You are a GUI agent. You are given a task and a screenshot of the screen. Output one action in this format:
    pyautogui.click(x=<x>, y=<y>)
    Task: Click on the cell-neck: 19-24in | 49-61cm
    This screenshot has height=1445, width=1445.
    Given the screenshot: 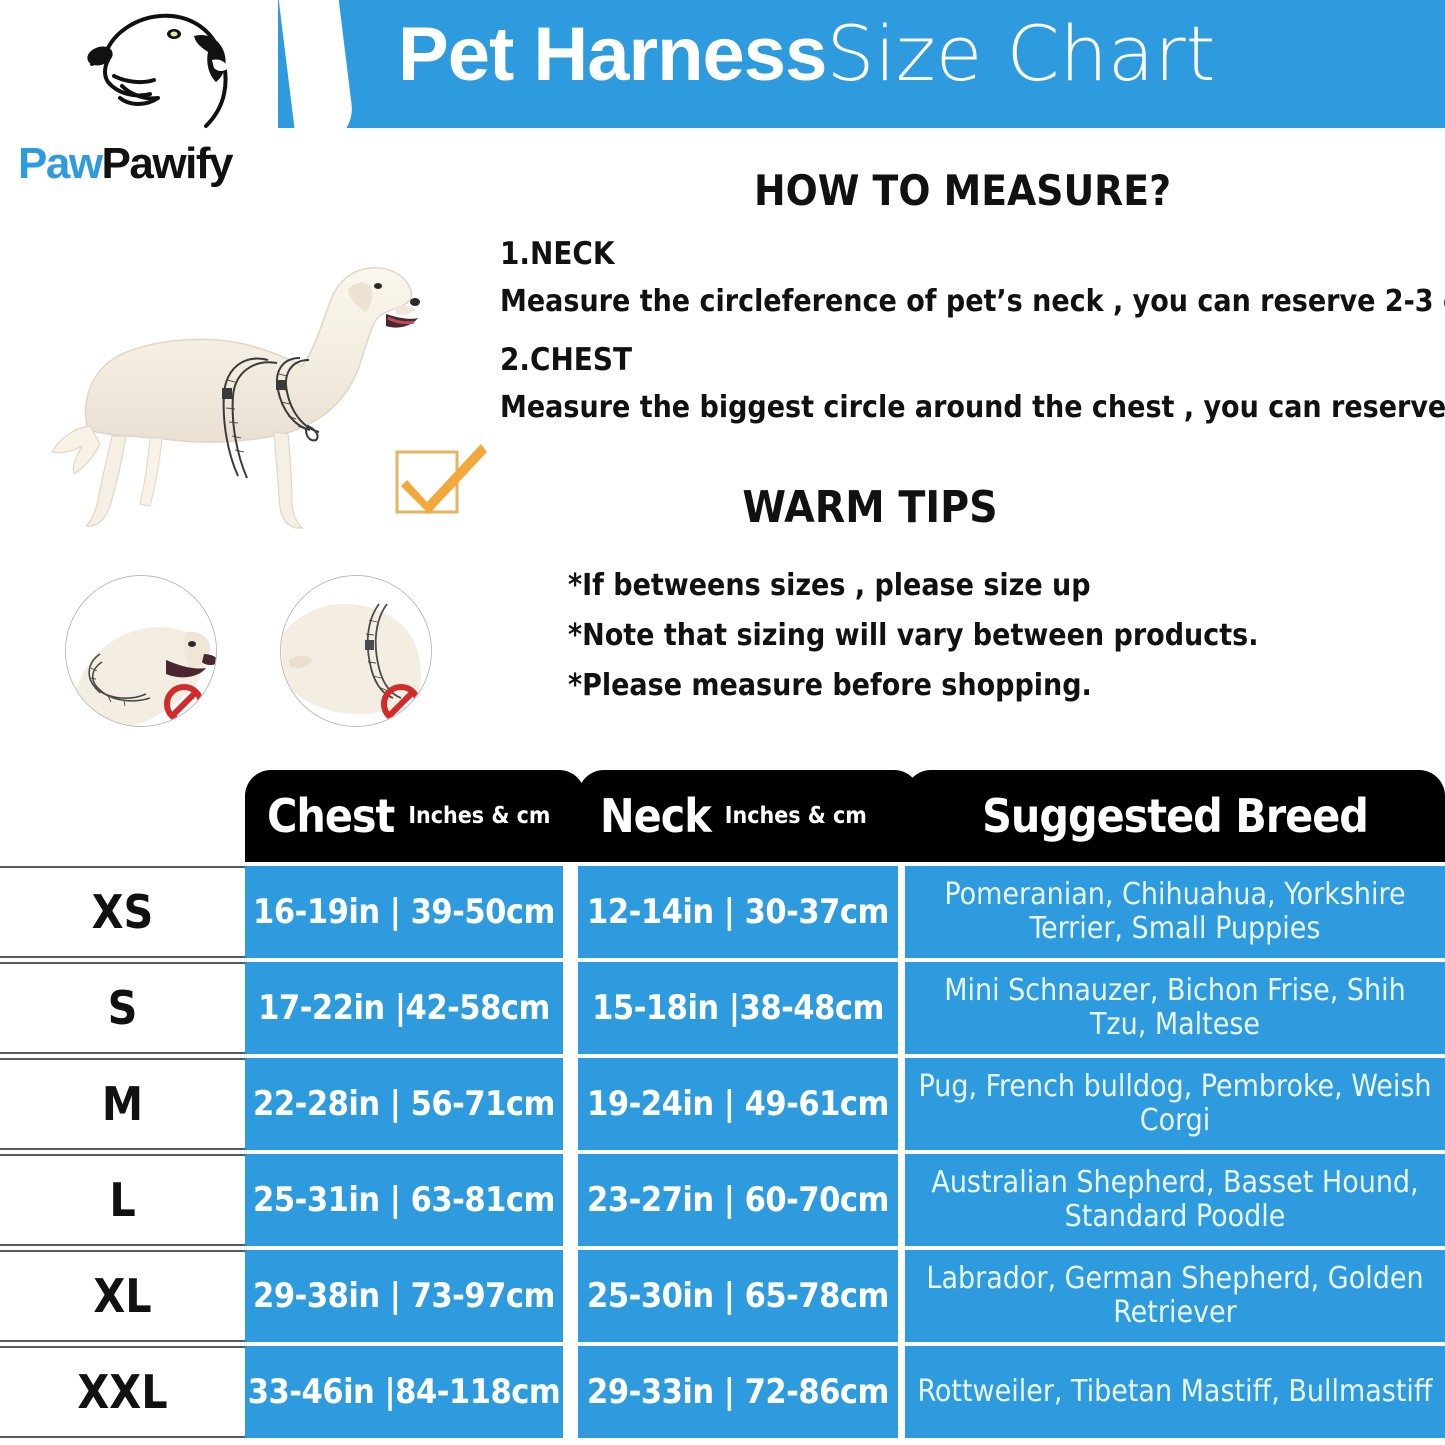 What is the action you would take?
    pyautogui.click(x=738, y=1104)
    